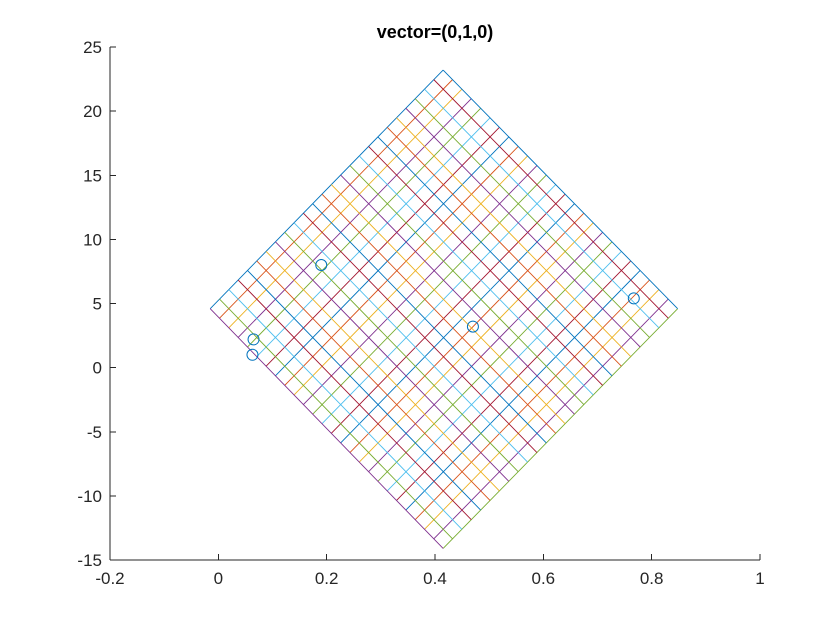  What do you see at coordinates (92, 47) in the screenshot?
I see `y-tick-label: 25` at bounding box center [92, 47].